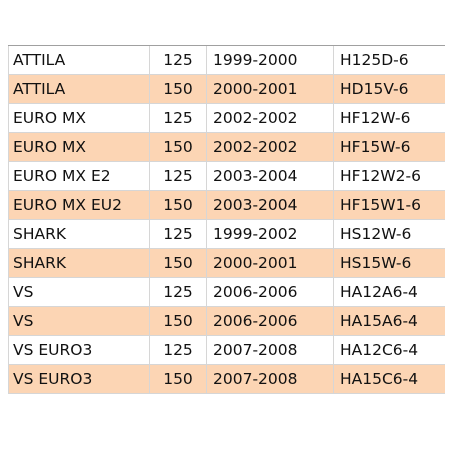  I want to click on table-row: EURO MX 150 2002-2002 HF15W-6, so click(226, 147).